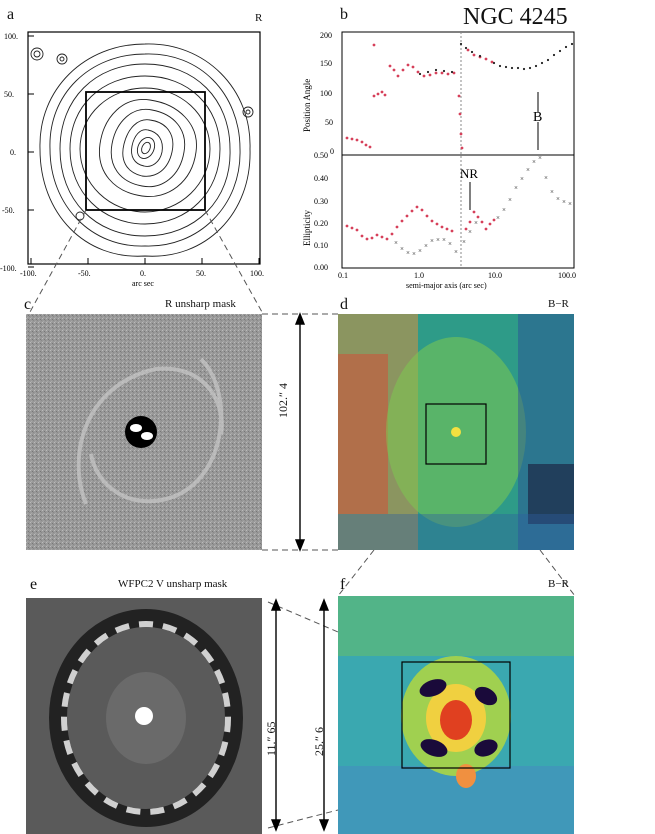 This screenshot has width=655, height=834. What do you see at coordinates (329, 122) in the screenshot?
I see `b-top-ytick-3: 50` at bounding box center [329, 122].